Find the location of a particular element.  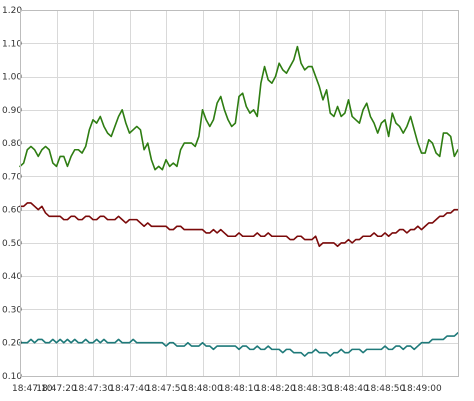

y-tick-label: 0.10 is located at coordinates (12, 377).